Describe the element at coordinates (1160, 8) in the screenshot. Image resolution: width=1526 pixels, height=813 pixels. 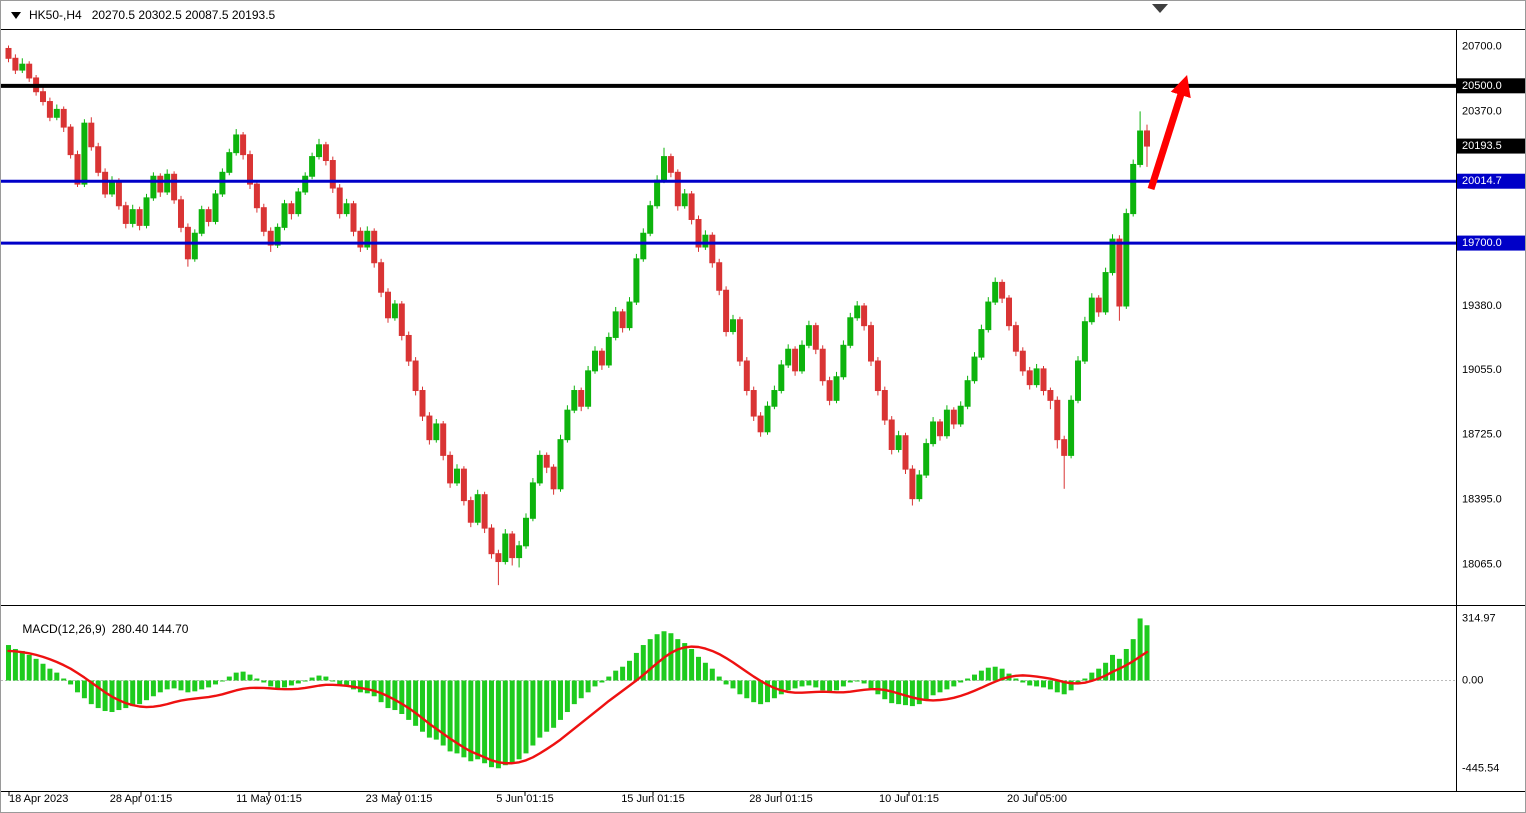
I see `chart-shift-icon` at that location.